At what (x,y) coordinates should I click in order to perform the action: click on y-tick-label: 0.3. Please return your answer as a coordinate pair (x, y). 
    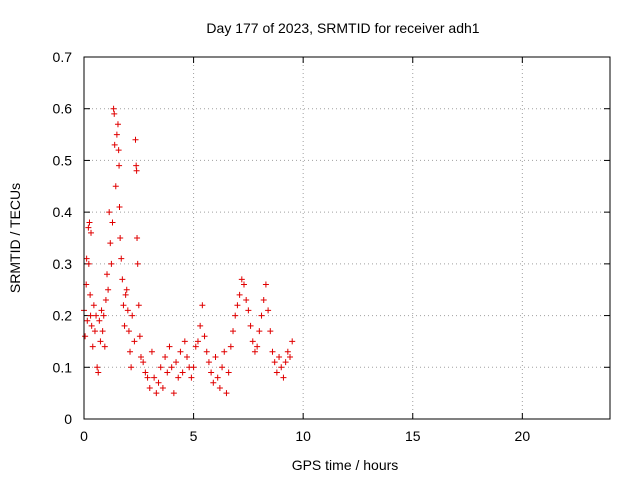
    Looking at the image, I should click on (63, 264).